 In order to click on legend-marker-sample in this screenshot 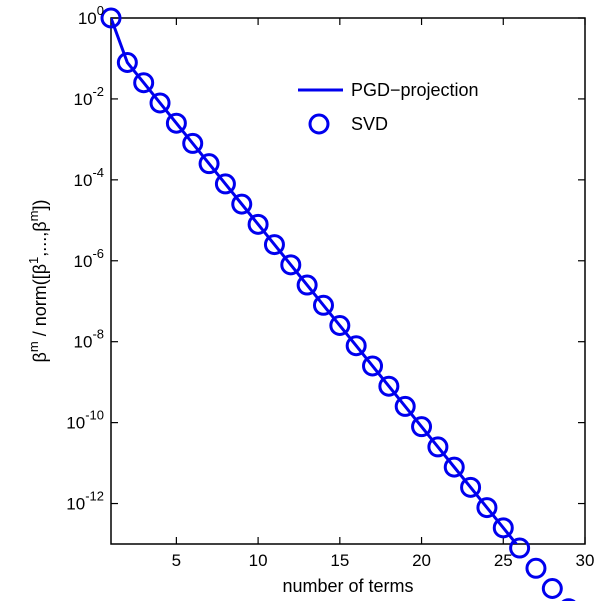, I will do `click(319, 124)`.